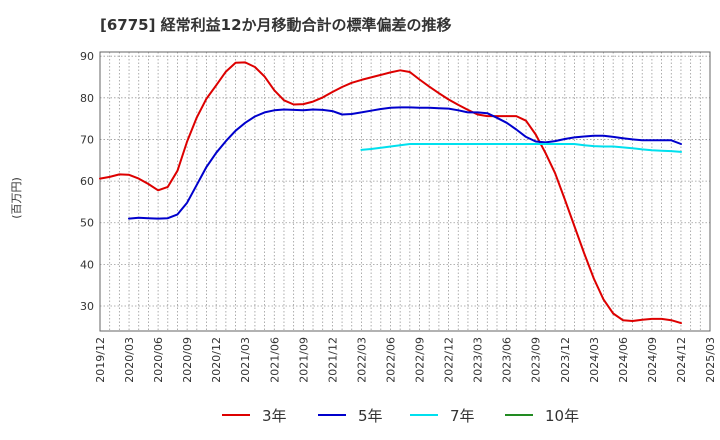 Image resolution: width=720 pixels, height=440 pixels. I want to click on x-tick-label: 2022/06, so click(390, 360).